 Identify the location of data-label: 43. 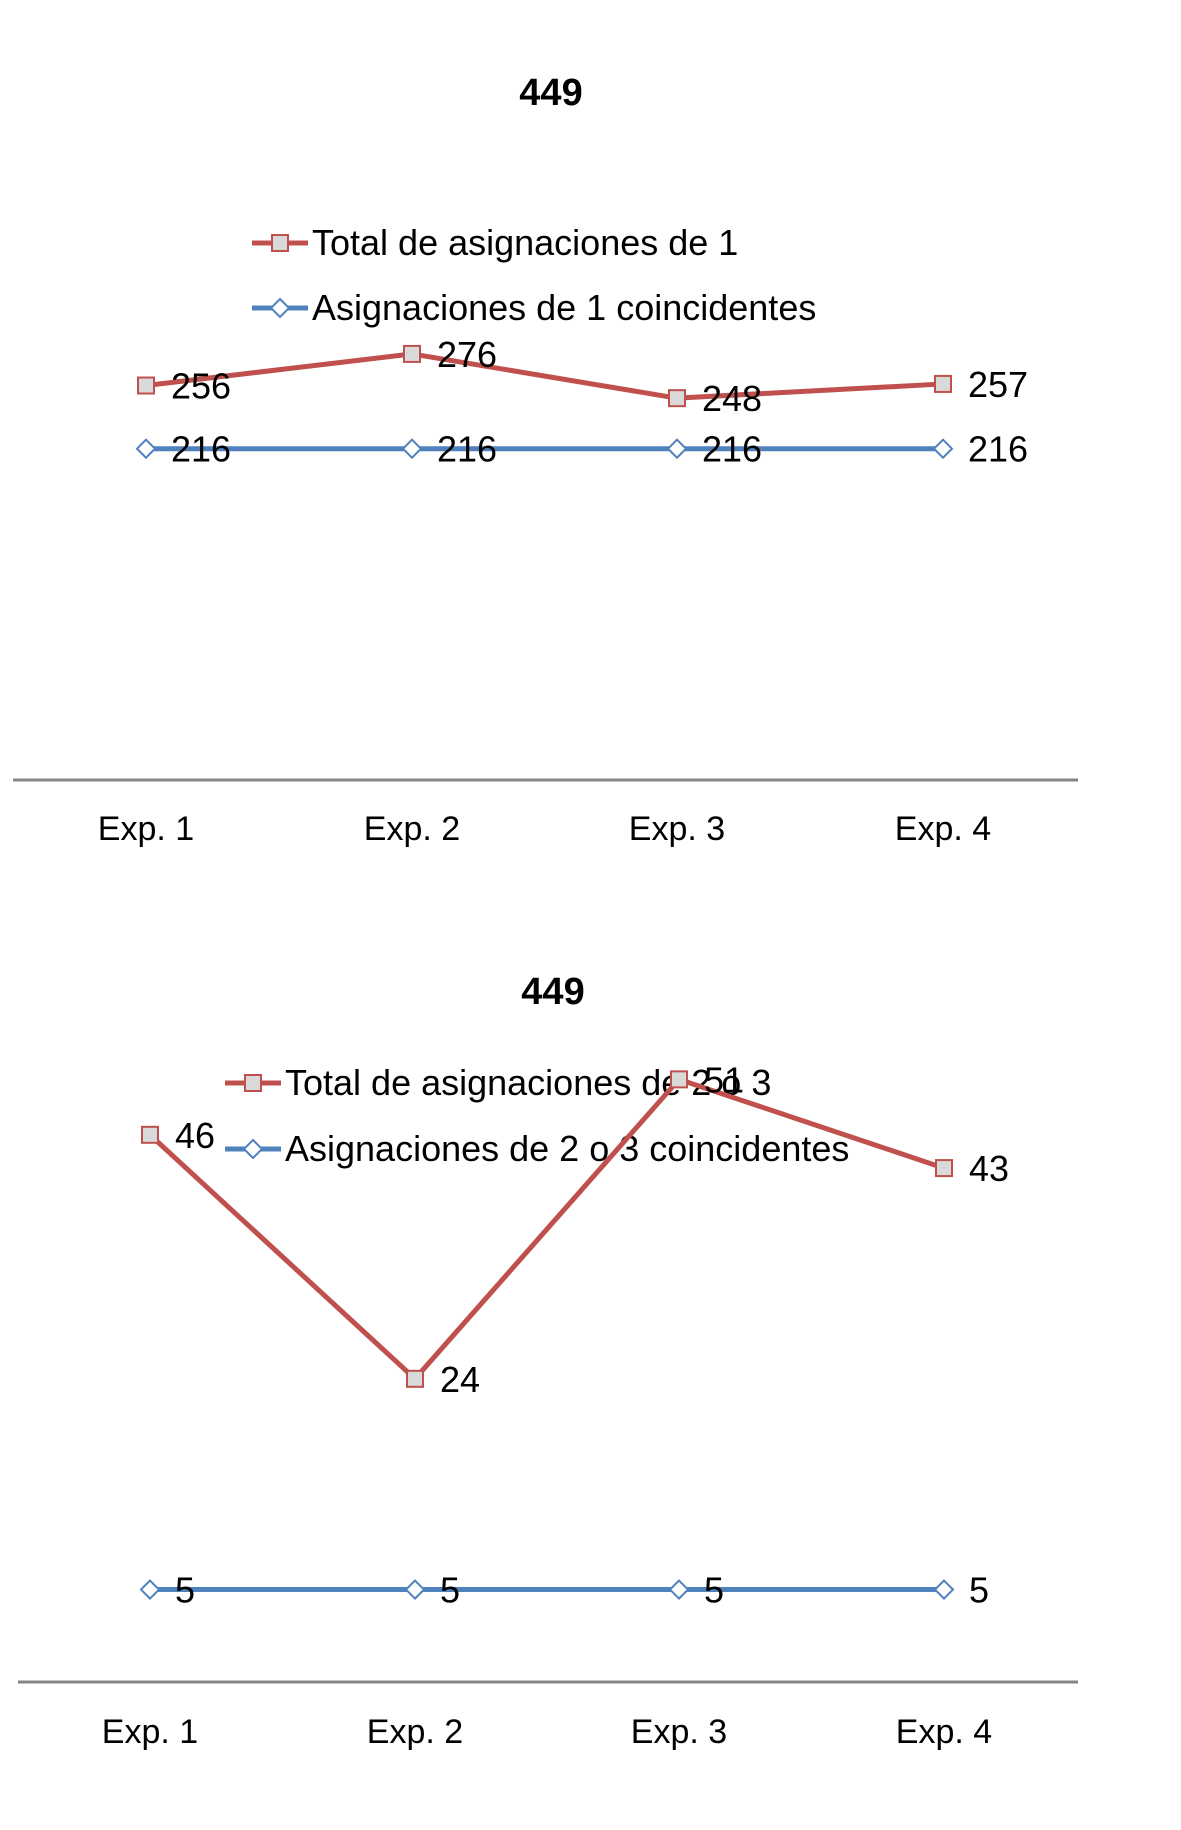
(989, 1168).